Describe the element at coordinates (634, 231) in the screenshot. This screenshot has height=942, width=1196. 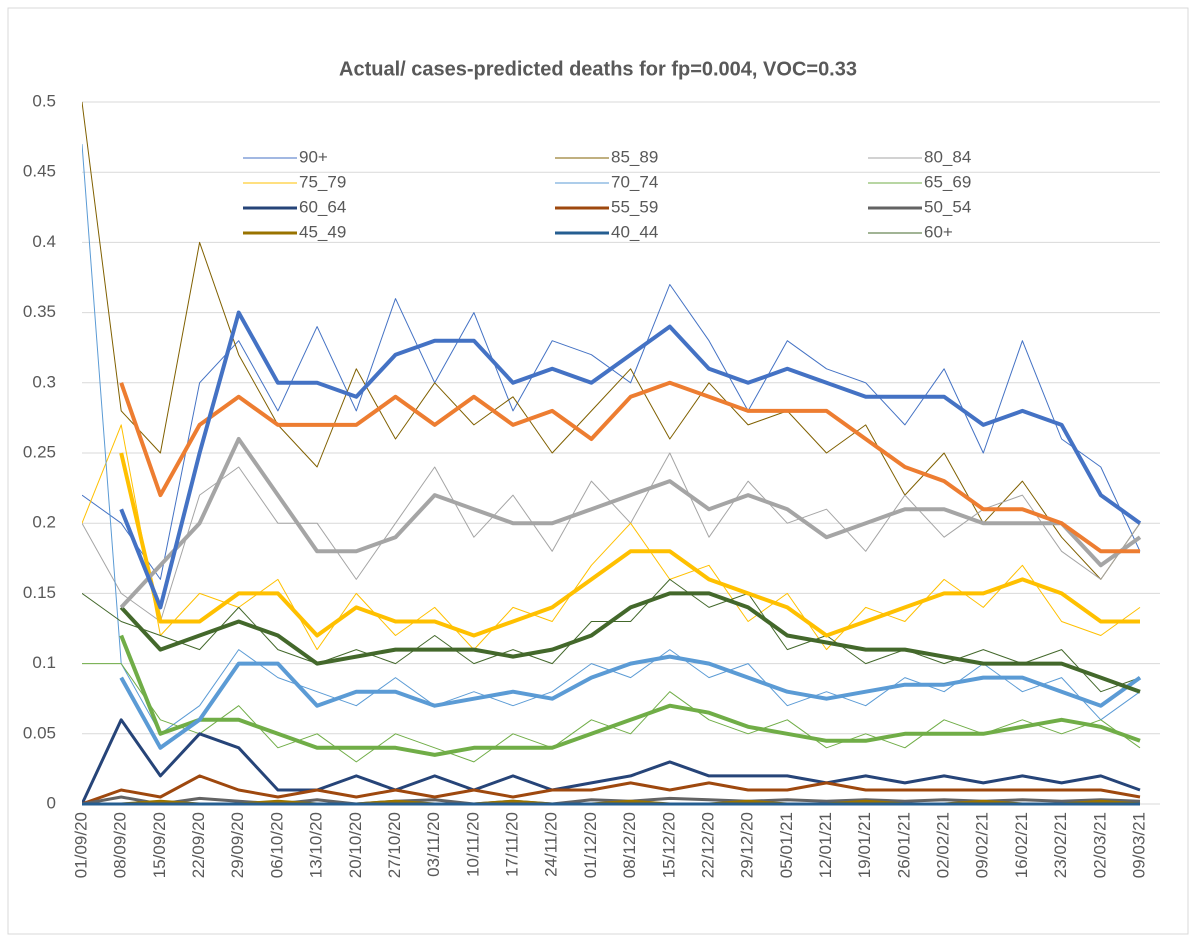
I see `legend-label: 40_44` at that location.